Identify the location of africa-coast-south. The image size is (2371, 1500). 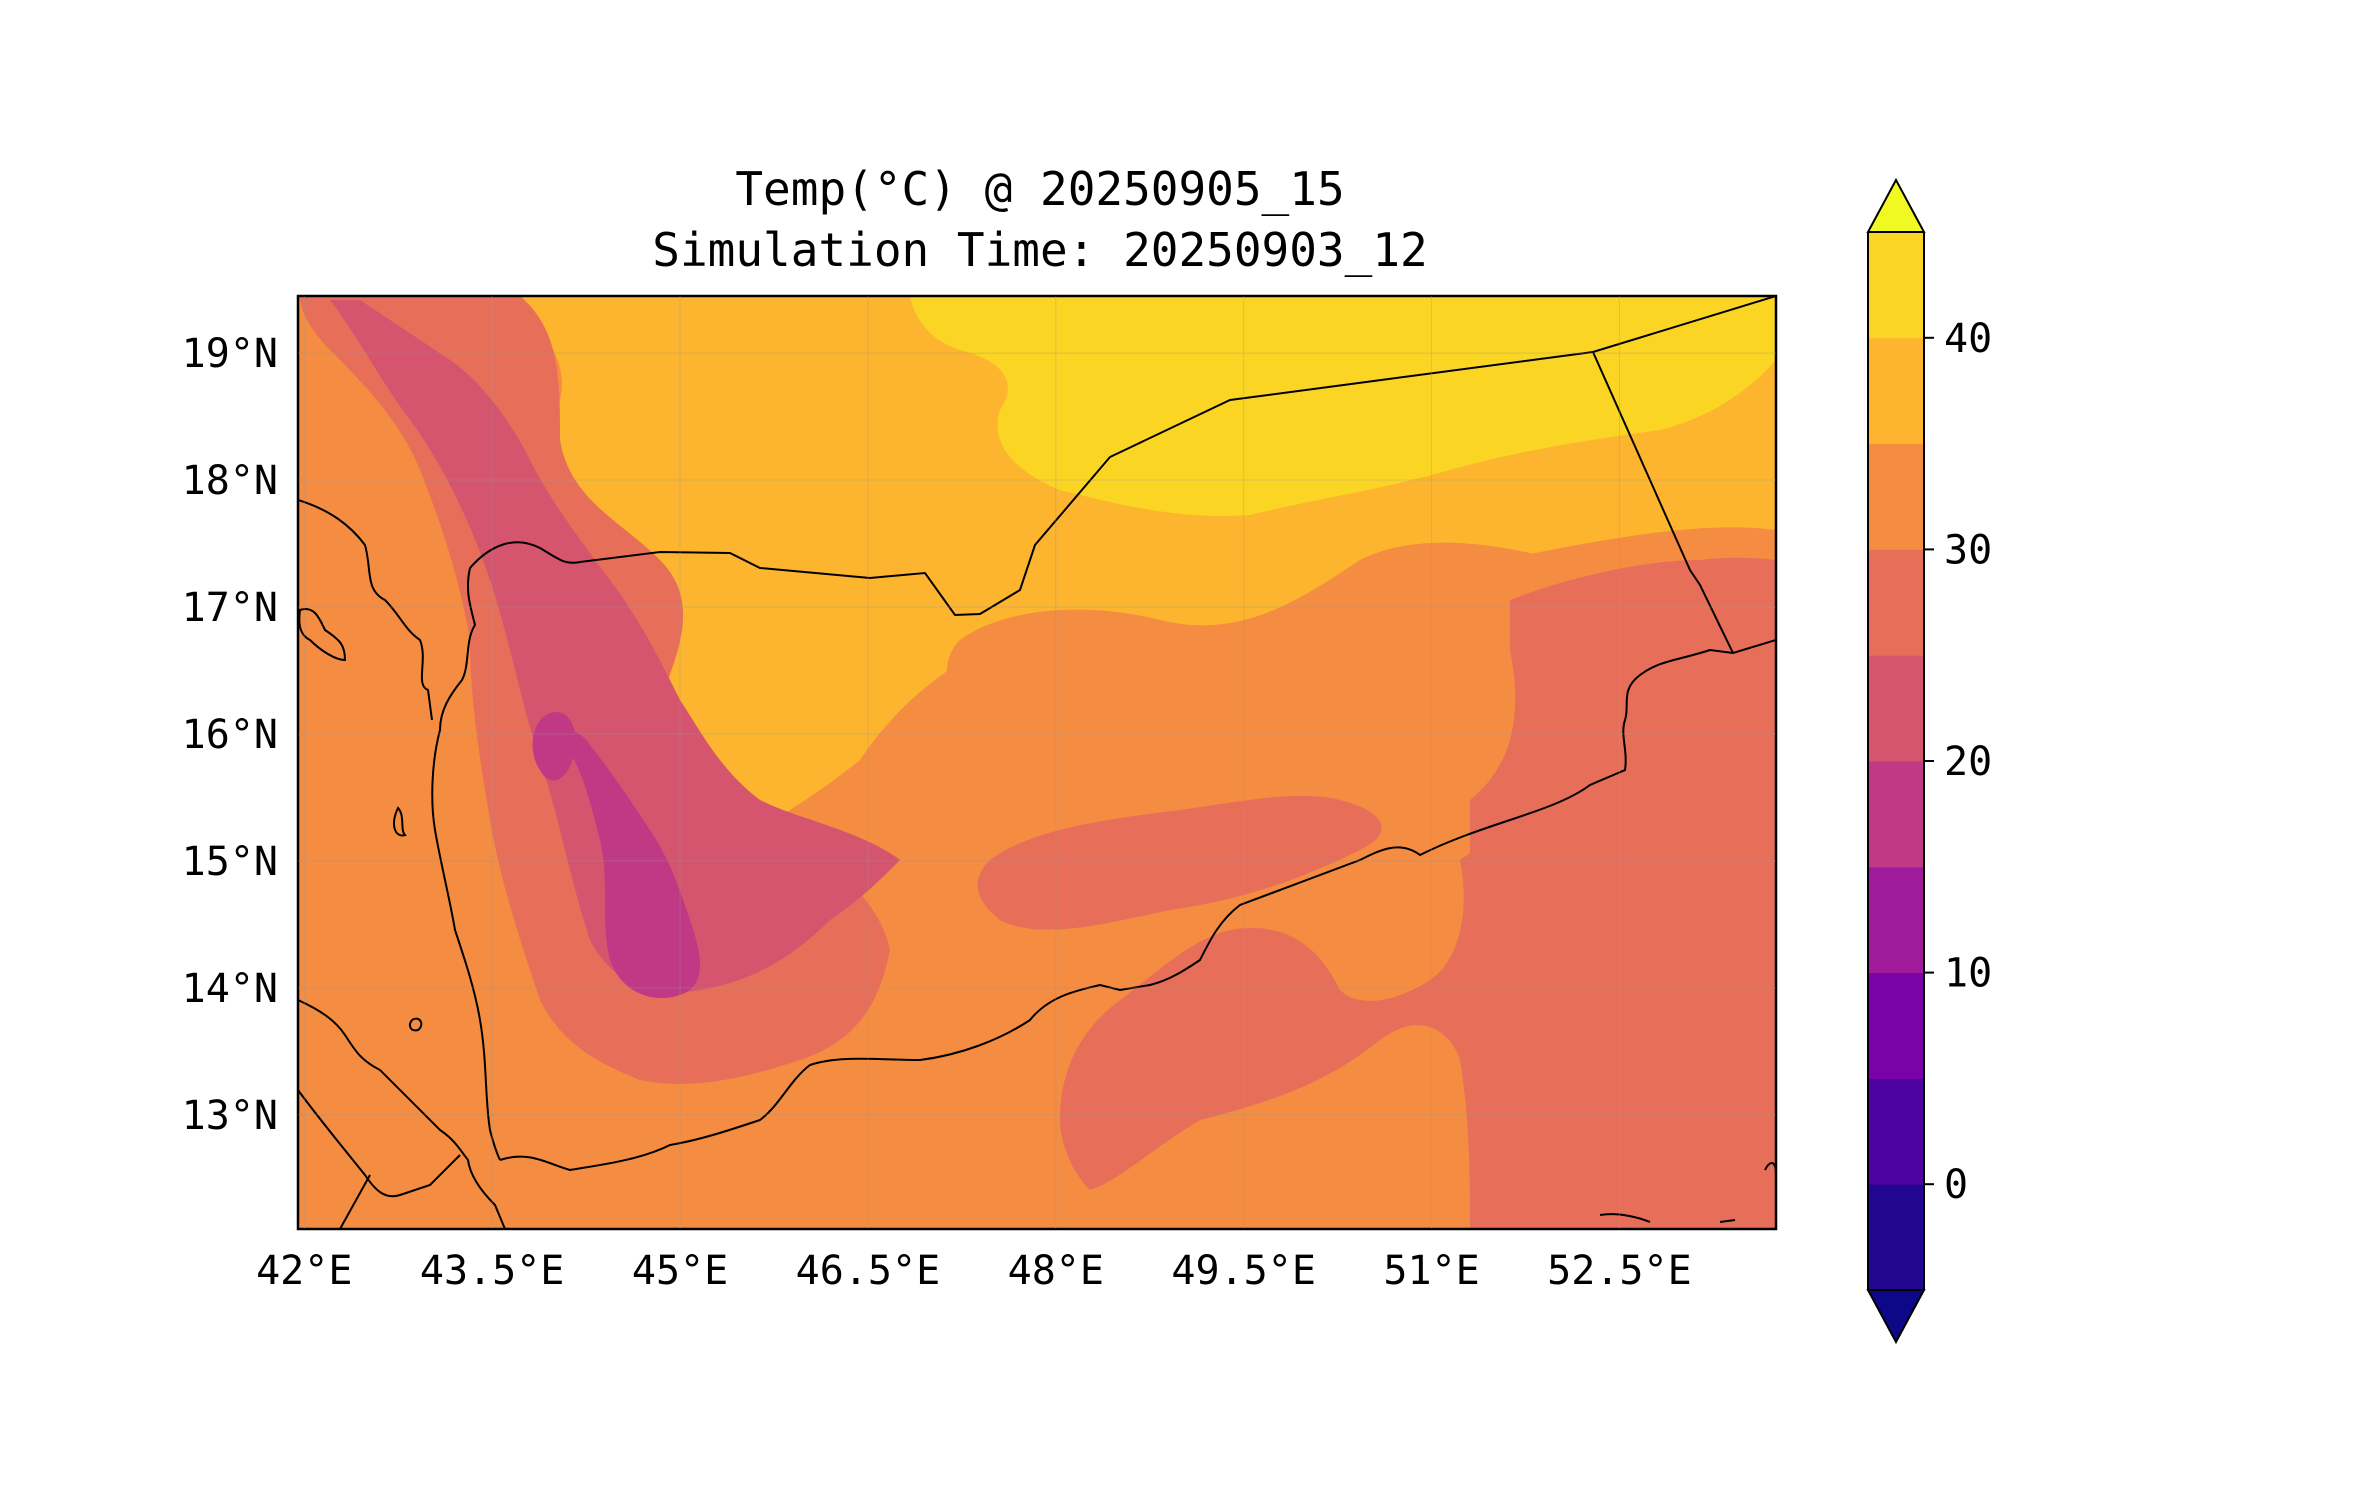
(402, 1114).